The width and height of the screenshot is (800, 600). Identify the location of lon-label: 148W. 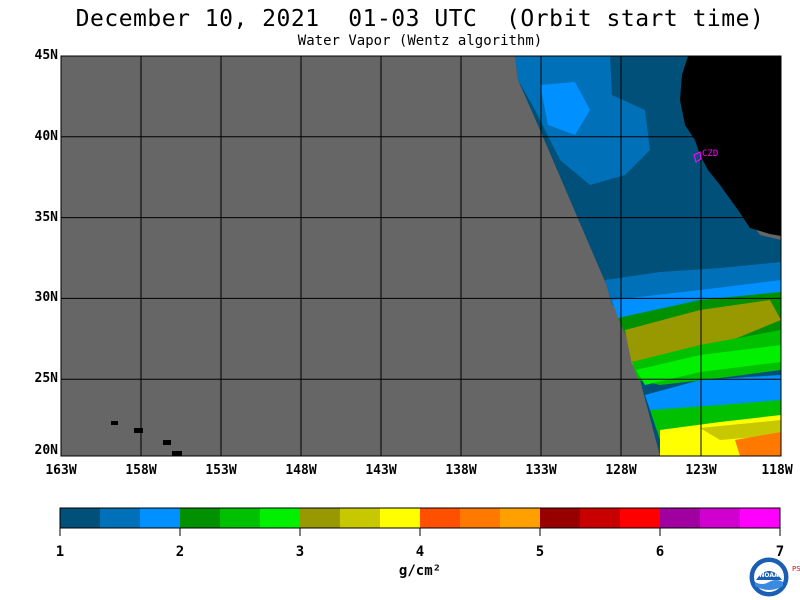
(301, 470).